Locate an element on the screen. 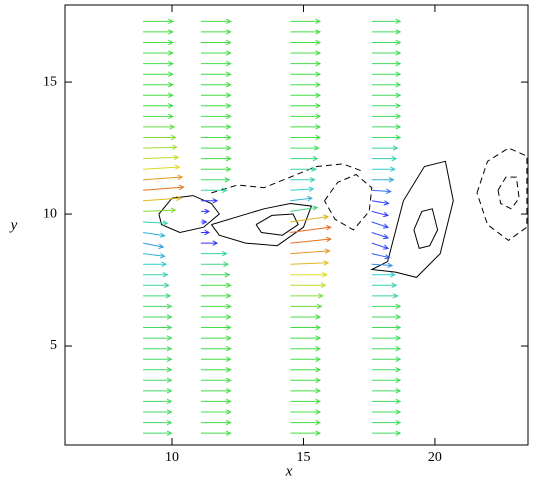  y-axis-label: y is located at coordinates (13, 225).